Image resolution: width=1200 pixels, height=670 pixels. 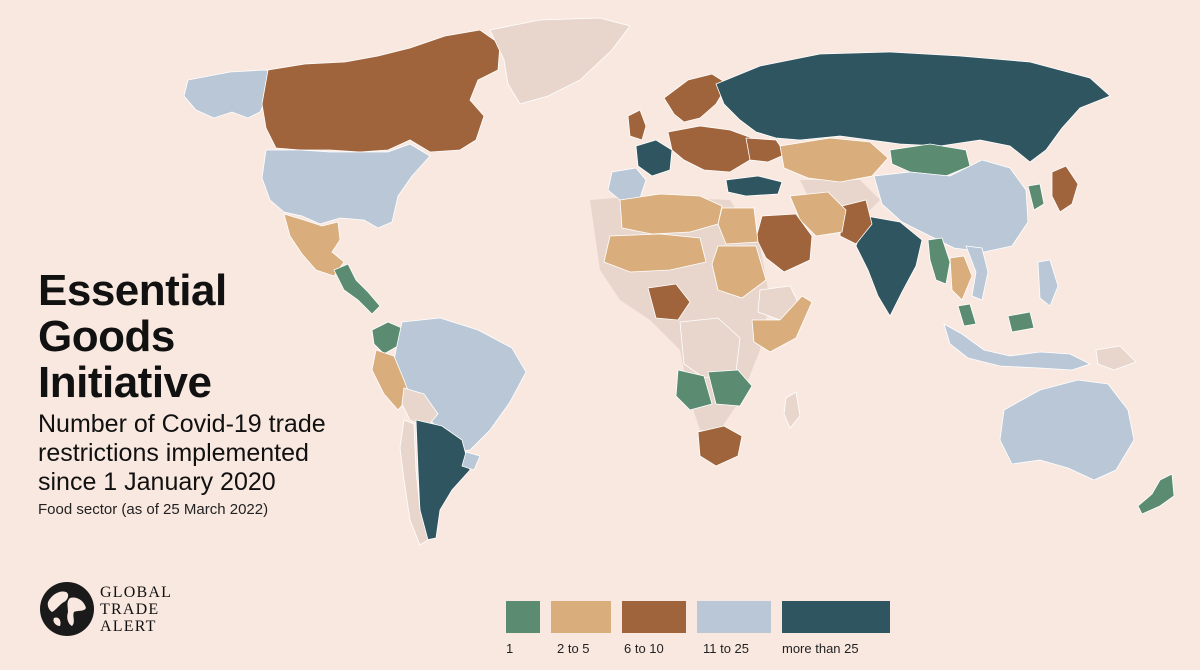 I want to click on title-line-1: Essential, so click(x=132, y=290).